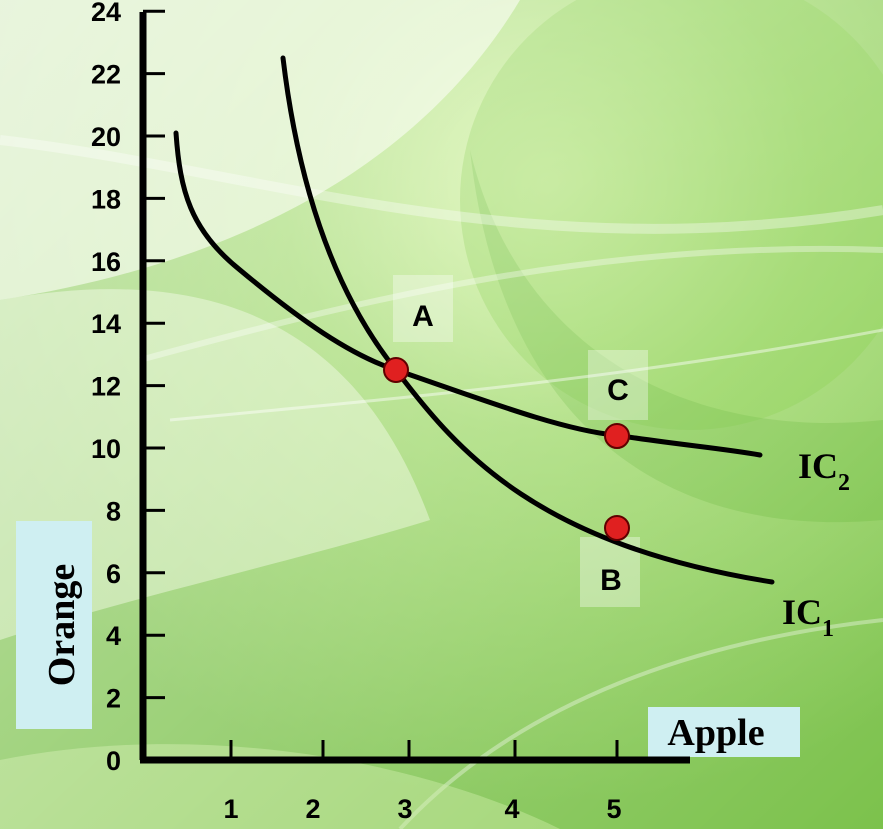  What do you see at coordinates (113, 699) in the screenshot?
I see `y-tick-label: 2` at bounding box center [113, 699].